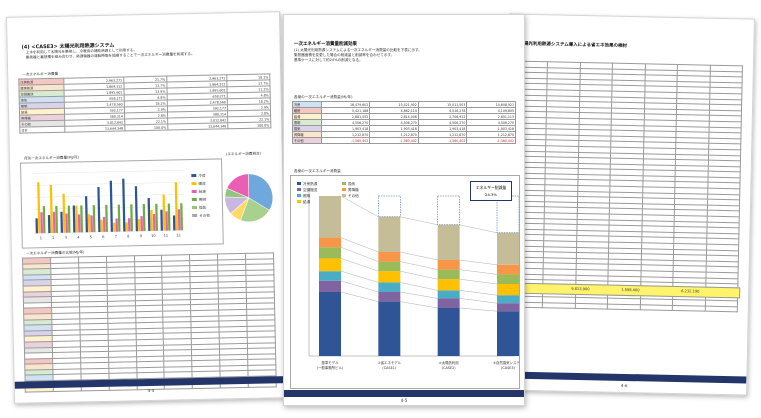 The width and height of the screenshot is (761, 418). What do you see at coordinates (116, 237) in the screenshot?
I see `tick-label: 7` at bounding box center [116, 237].